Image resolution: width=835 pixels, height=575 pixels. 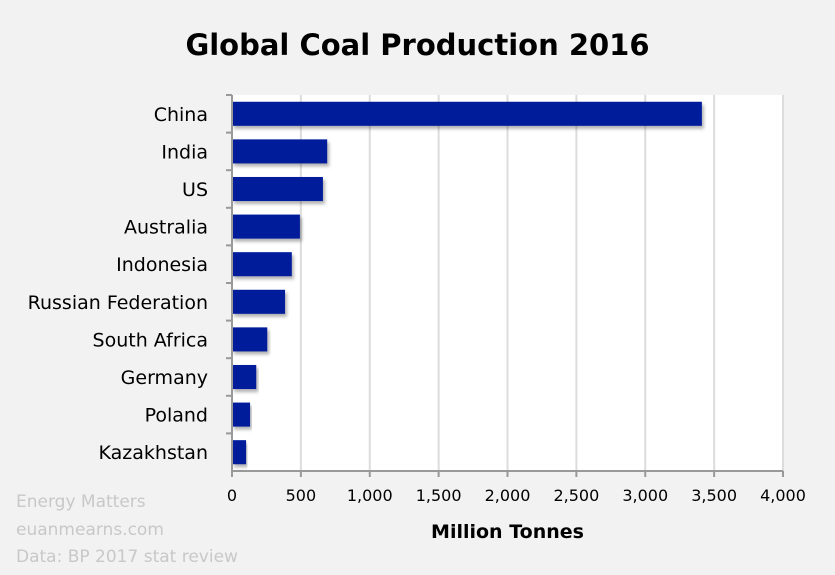 I want to click on y-category-label: China, so click(x=181, y=115).